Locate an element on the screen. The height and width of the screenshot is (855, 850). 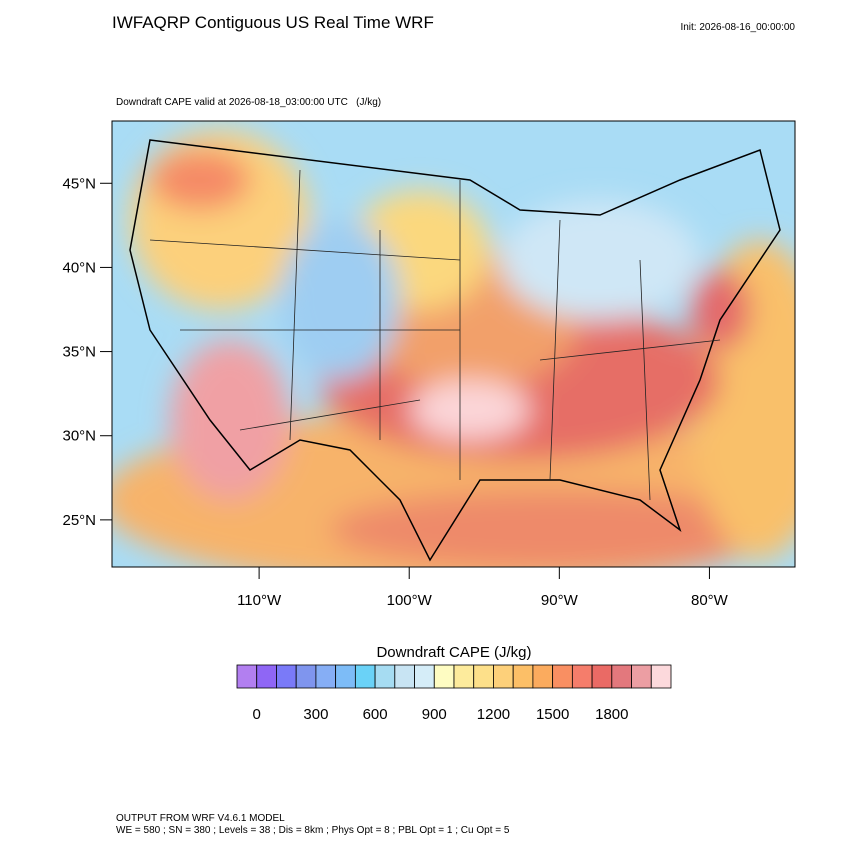
colorbar-tick-label: 1800 is located at coordinates (611, 714).